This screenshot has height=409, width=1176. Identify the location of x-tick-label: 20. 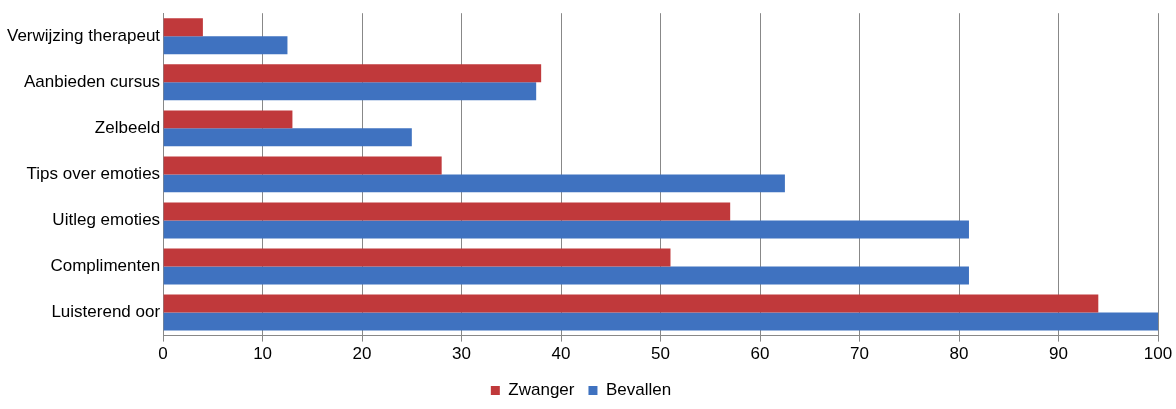
(362, 354).